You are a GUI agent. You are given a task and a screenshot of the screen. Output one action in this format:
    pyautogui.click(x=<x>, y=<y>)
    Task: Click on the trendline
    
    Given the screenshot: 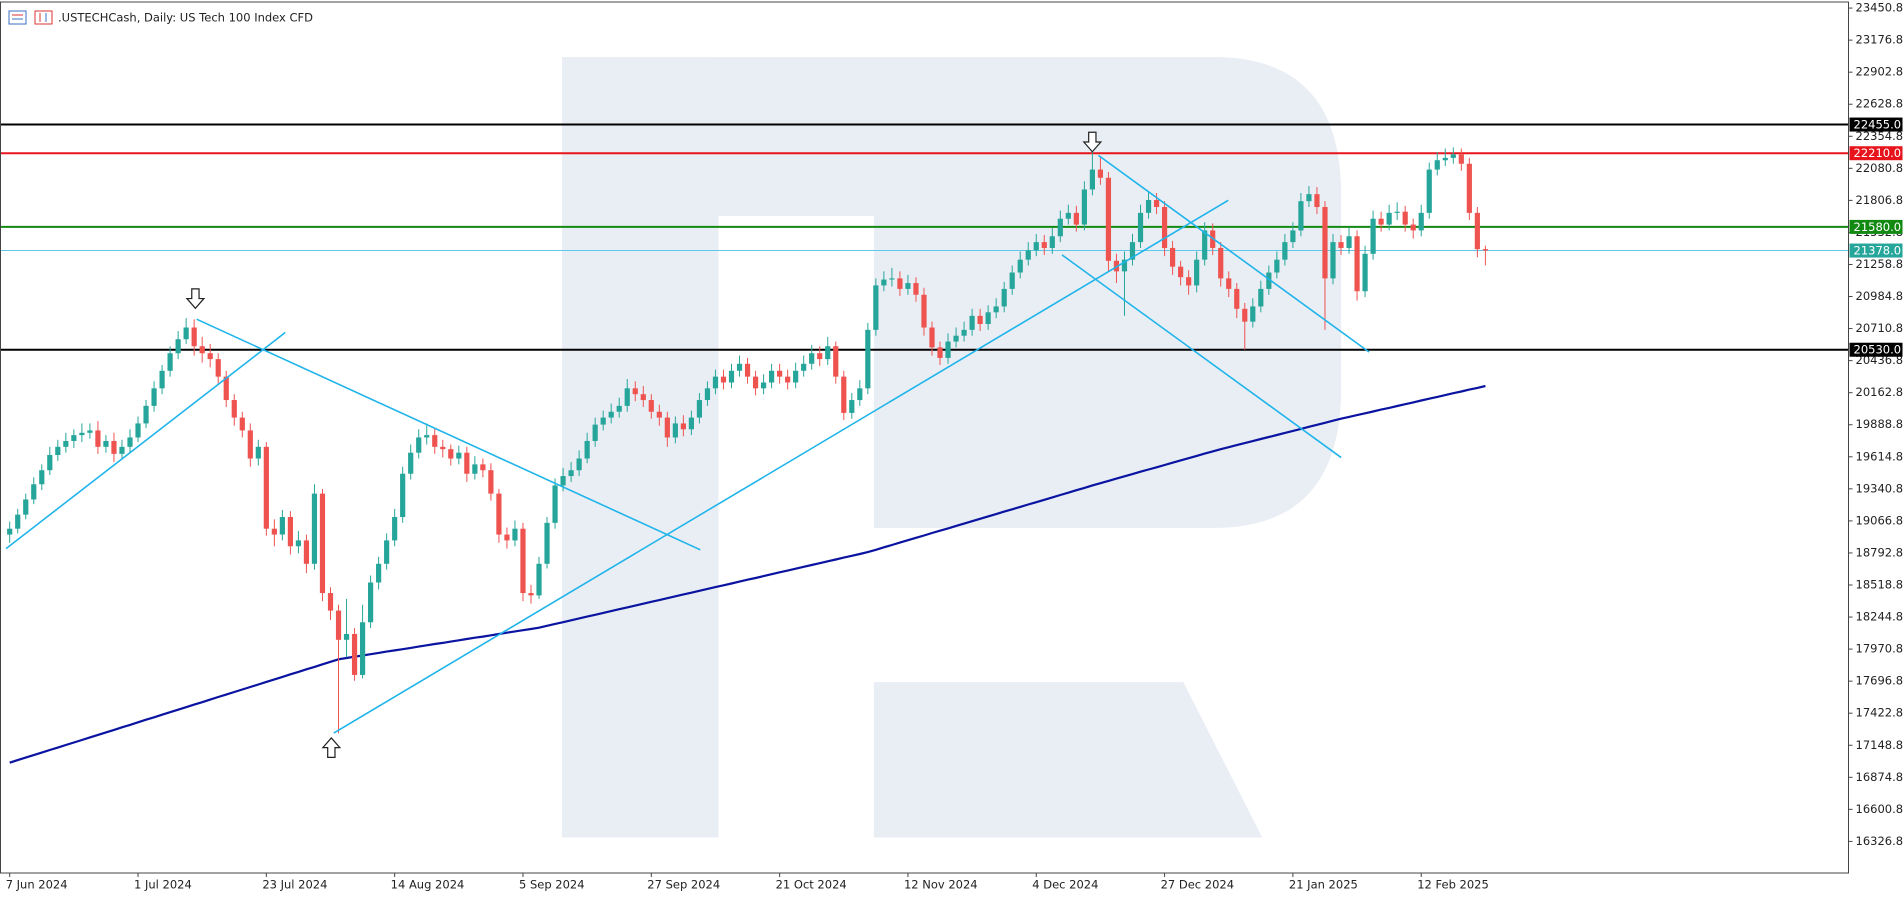 What is the action you would take?
    pyautogui.click(x=1201, y=356)
    